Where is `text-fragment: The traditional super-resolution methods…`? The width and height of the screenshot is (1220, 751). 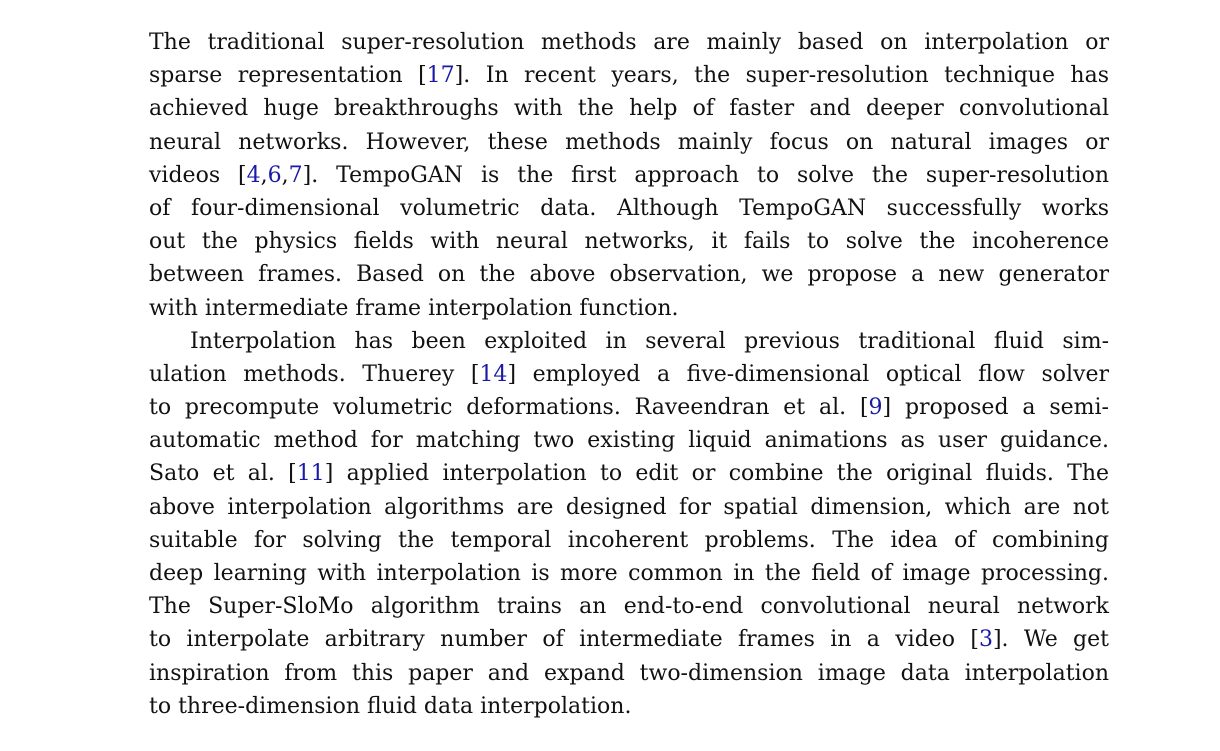 text-fragment: The traditional super-resolution methods… is located at coordinates (629, 42).